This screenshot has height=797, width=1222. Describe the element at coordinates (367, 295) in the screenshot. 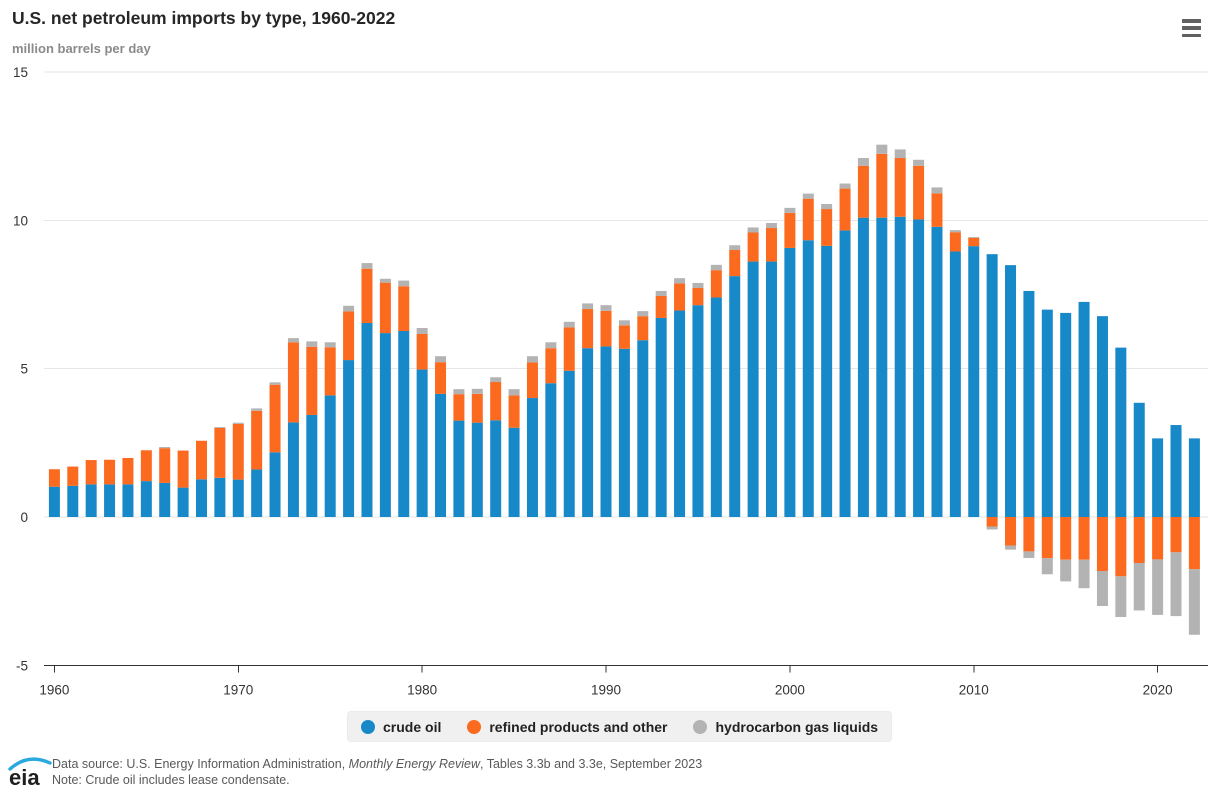

I see `bar-segment-refined-products-and-other-1977` at that location.